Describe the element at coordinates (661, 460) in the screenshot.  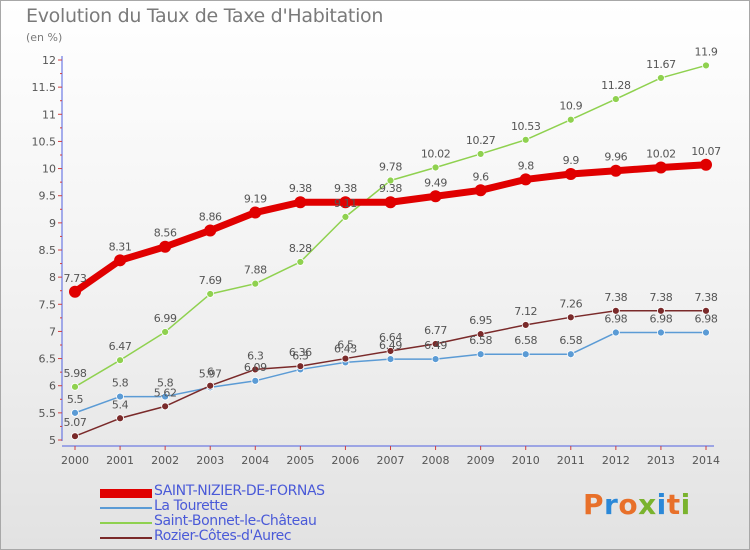
I see `x-tick-label: 2013` at that location.